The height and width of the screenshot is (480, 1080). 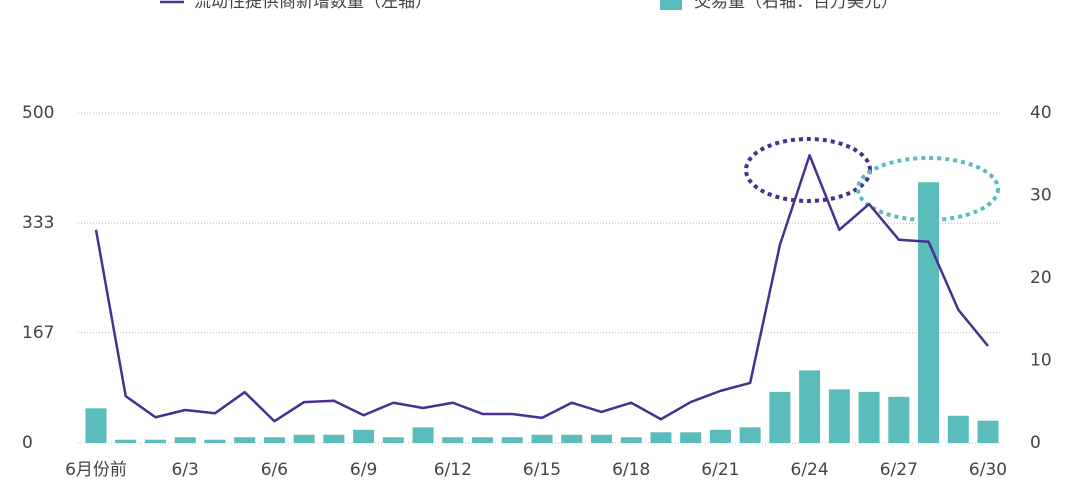 What do you see at coordinates (1041, 361) in the screenshot?
I see `y2-tick-label: 10` at bounding box center [1041, 361].